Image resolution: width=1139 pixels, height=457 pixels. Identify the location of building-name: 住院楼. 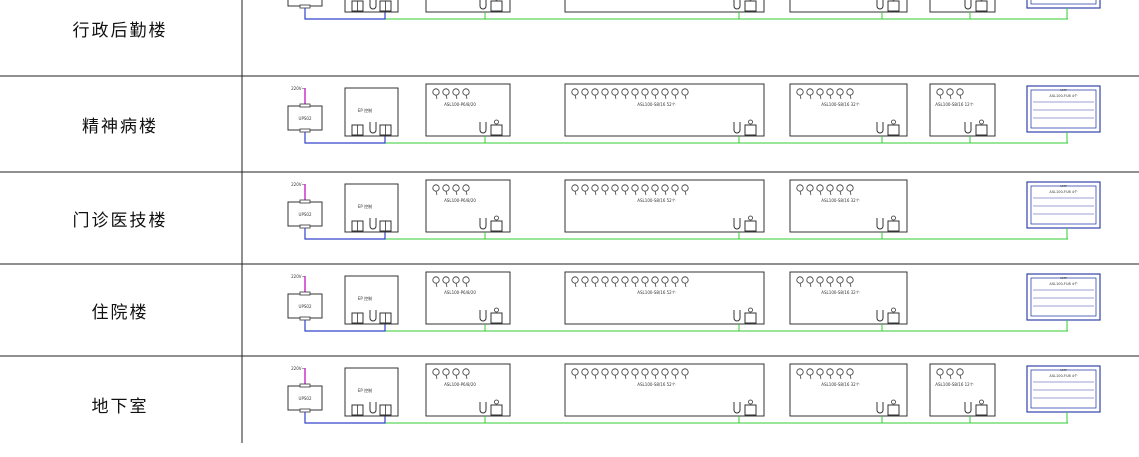
(120, 313).